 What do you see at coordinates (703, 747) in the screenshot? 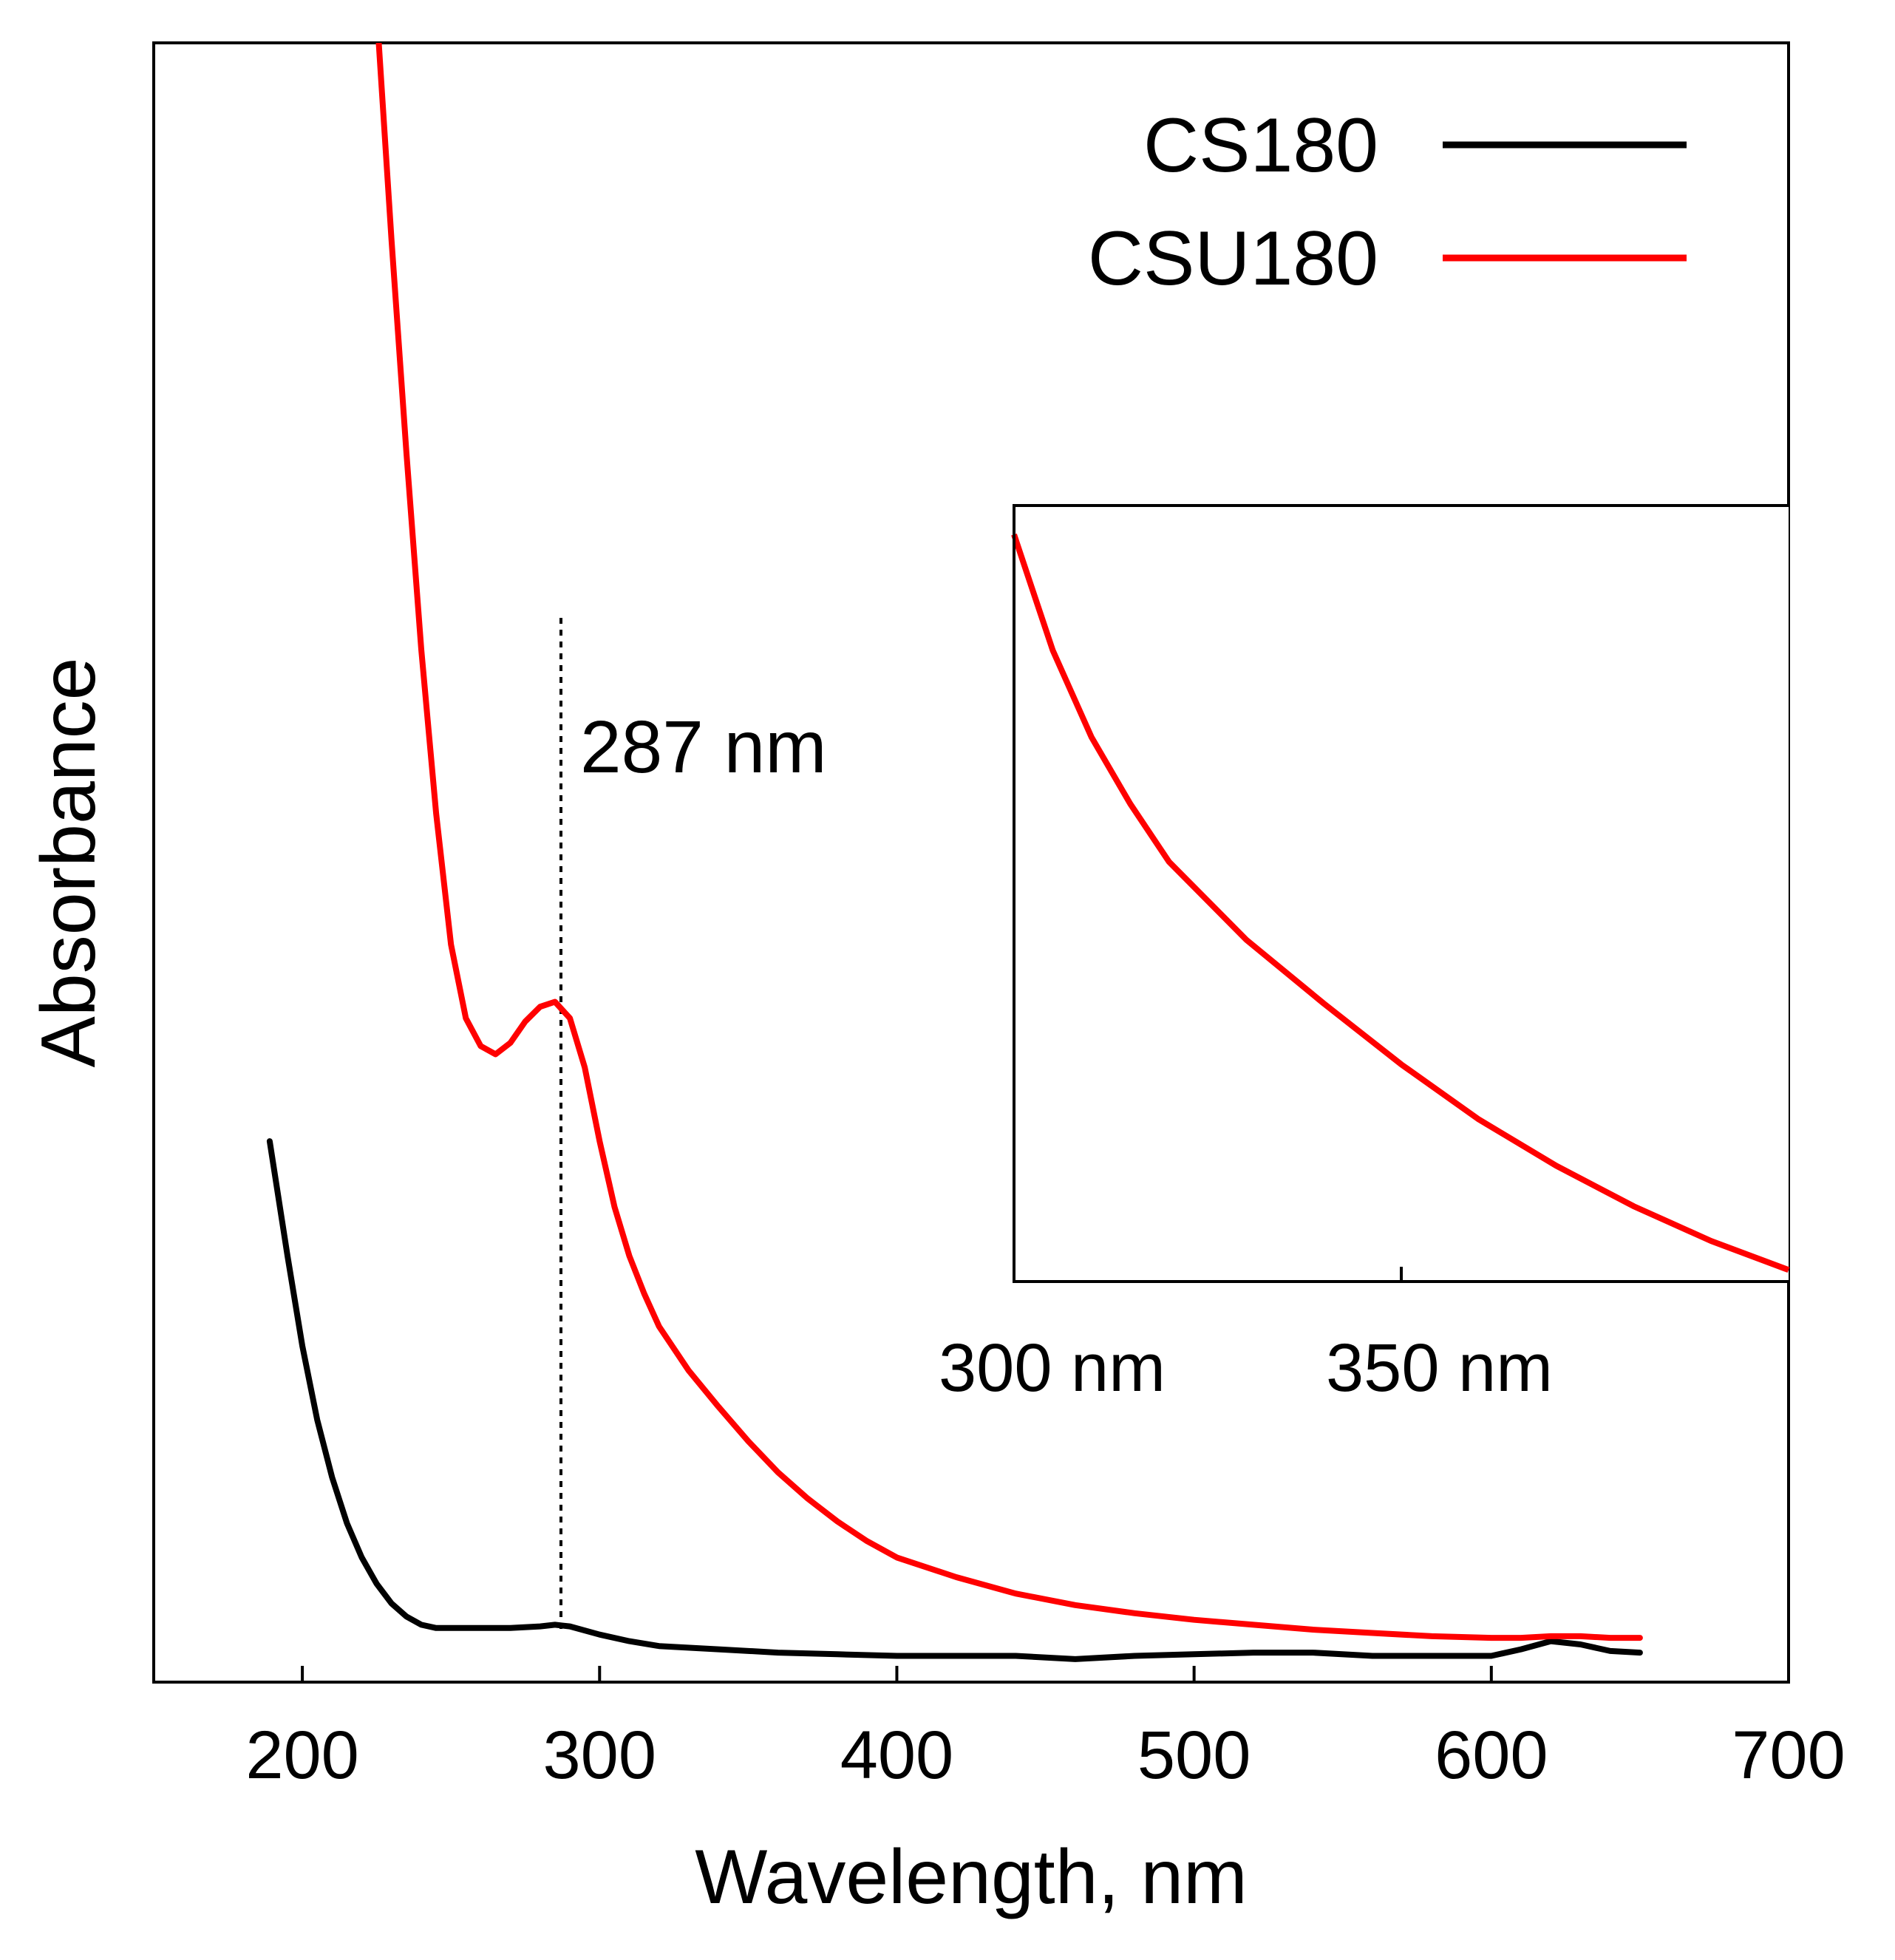
I see `peak-annotation-label: 287 nm` at bounding box center [703, 747].